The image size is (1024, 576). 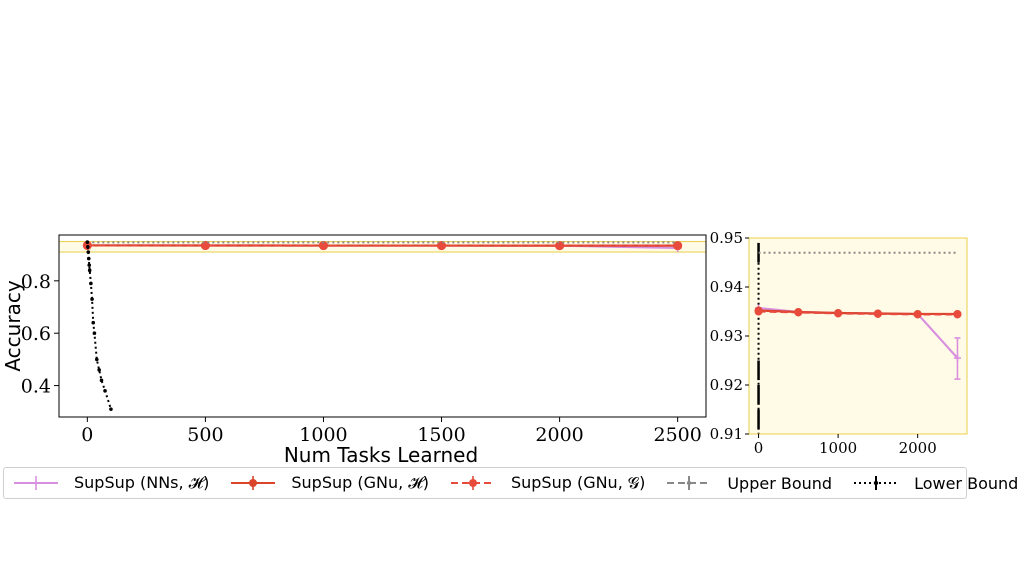 What do you see at coordinates (726, 434) in the screenshot?
I see `y-tick-label: 0.91` at bounding box center [726, 434].